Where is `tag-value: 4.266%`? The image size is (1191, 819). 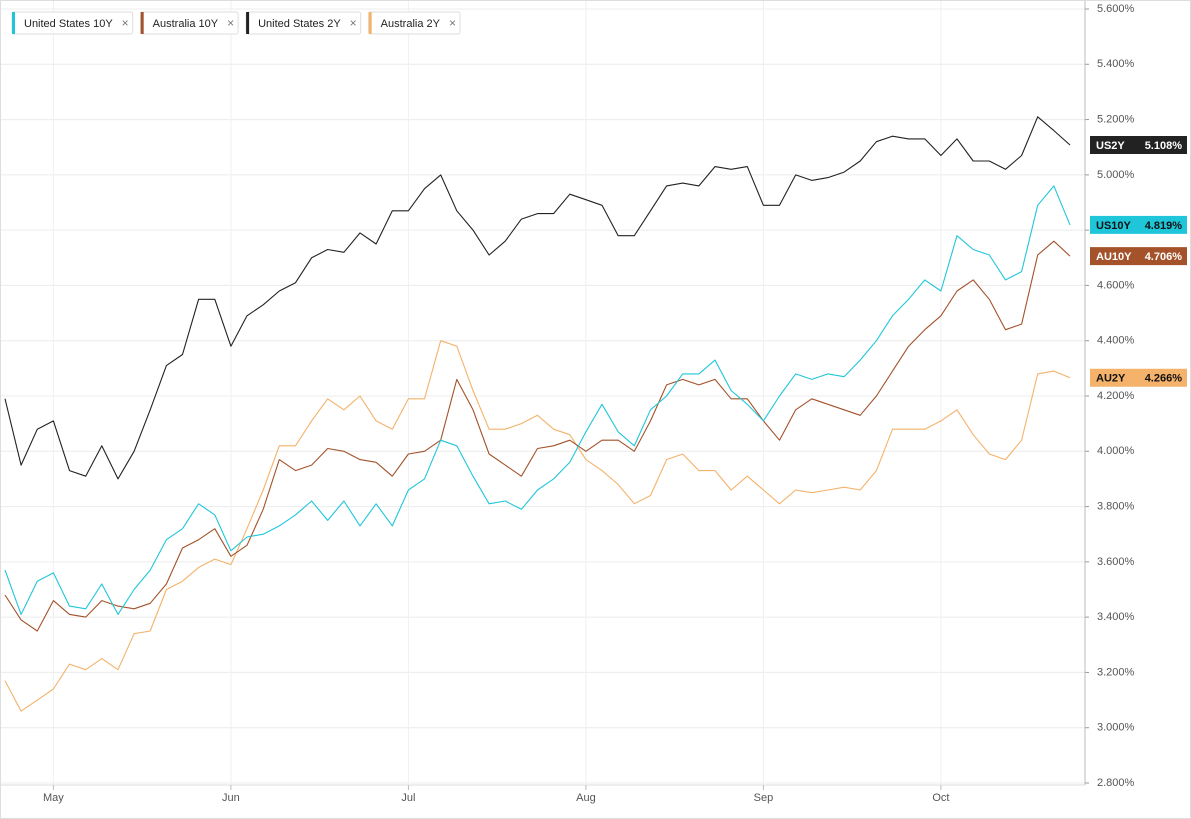
tag-value: 4.266% is located at coordinates (1164, 379).